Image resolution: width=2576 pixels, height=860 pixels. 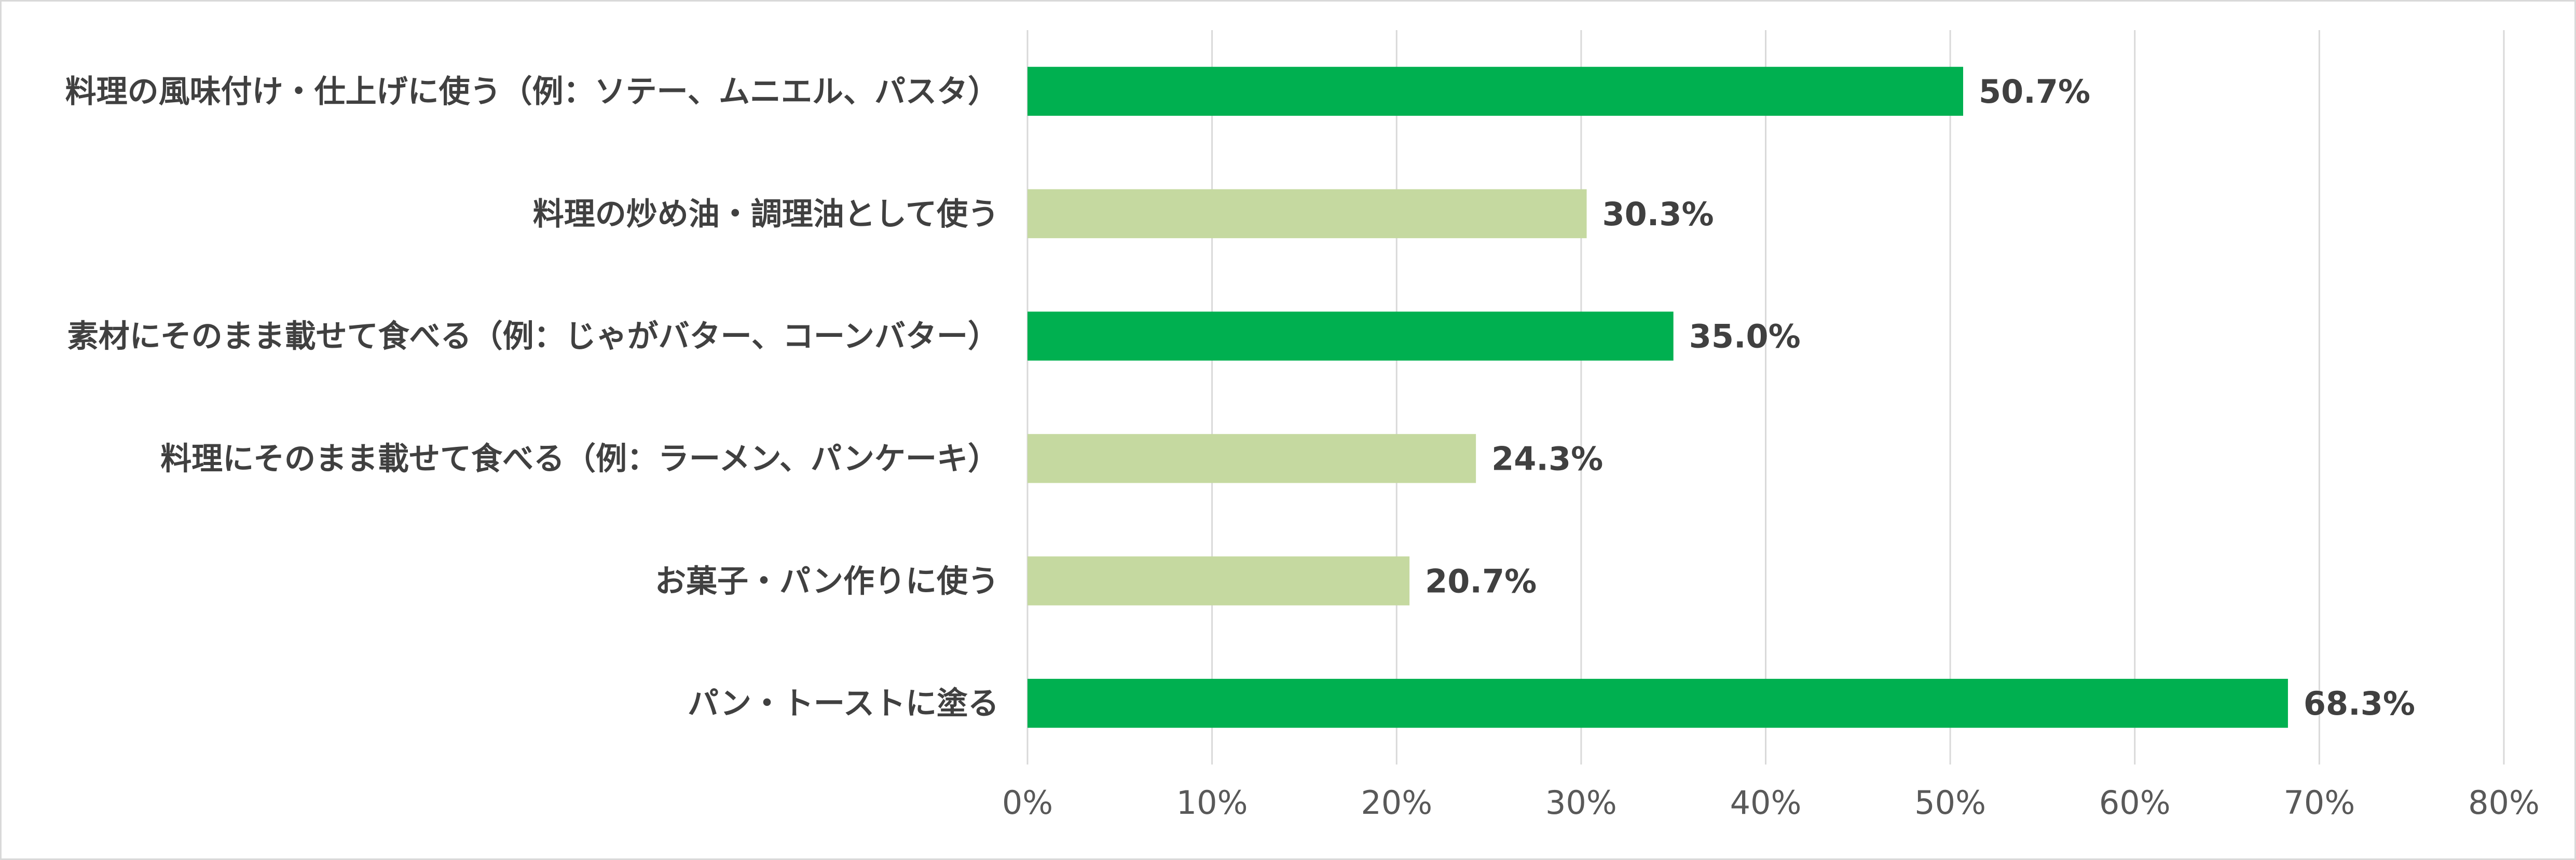 I want to click on x-tick-label: 60%, so click(x=2135, y=803).